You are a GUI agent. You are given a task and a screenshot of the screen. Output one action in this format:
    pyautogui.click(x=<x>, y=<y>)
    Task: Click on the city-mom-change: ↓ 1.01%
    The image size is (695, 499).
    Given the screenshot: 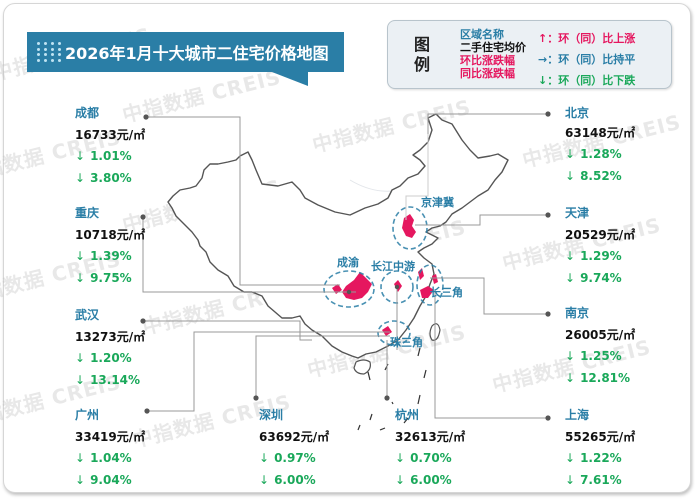 What is the action you would take?
    pyautogui.click(x=103, y=156)
    